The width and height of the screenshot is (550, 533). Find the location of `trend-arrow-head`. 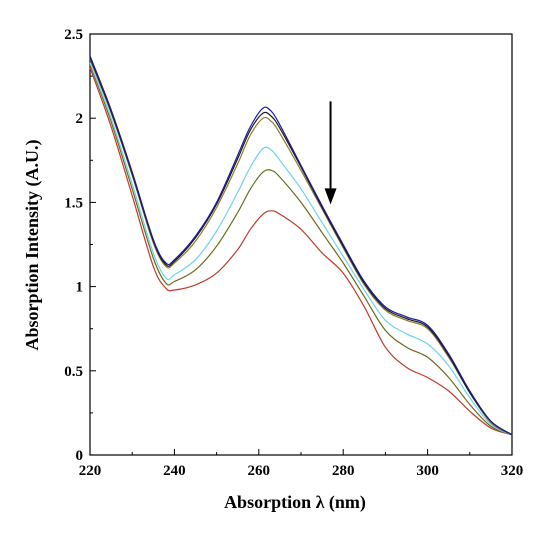

trend-arrow-head is located at coordinates (330, 196).